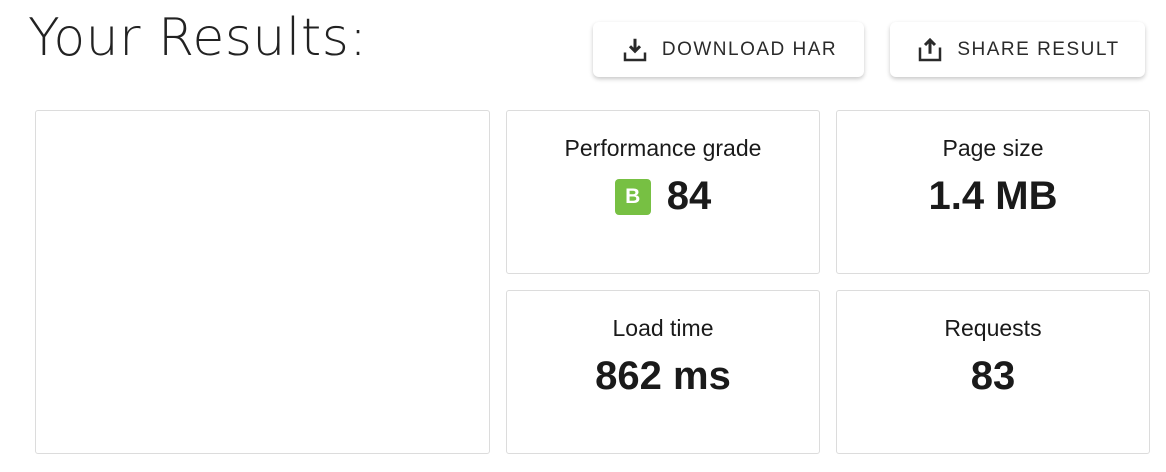  Describe the element at coordinates (689, 196) in the screenshot. I see `performance-grade-value: 84` at that location.